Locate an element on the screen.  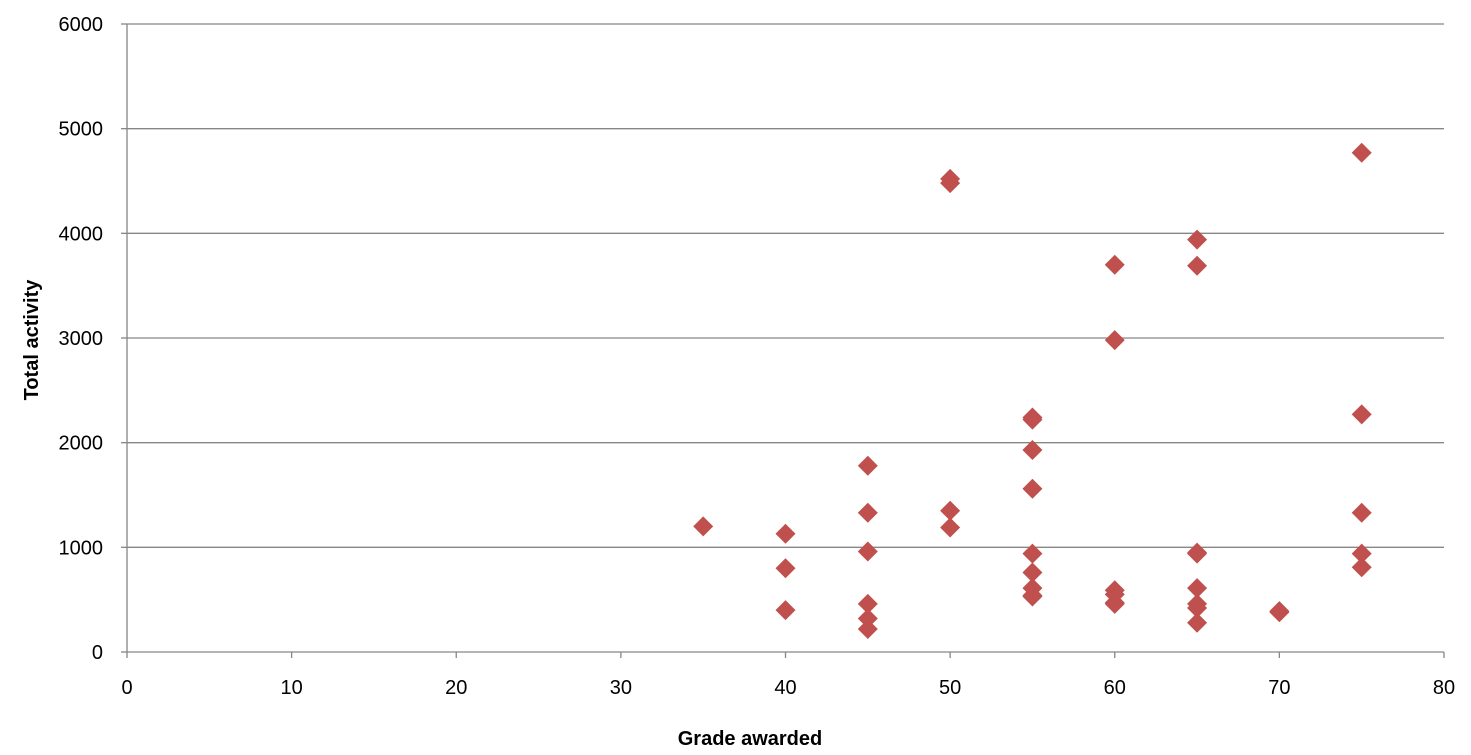
x-tick-label: 10 is located at coordinates (292, 688).